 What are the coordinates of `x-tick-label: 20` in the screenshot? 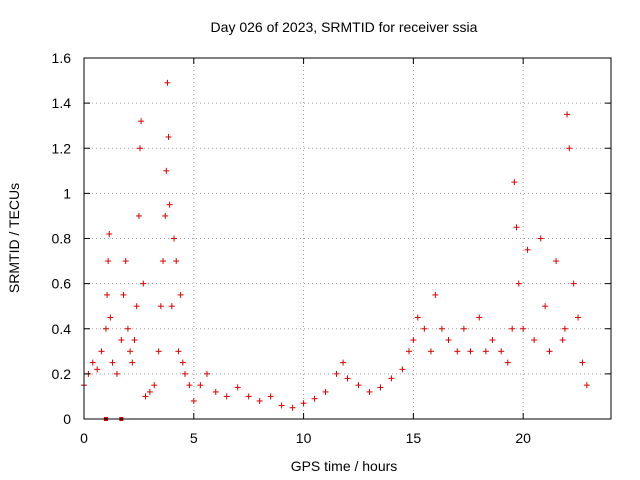 It's located at (523, 438).